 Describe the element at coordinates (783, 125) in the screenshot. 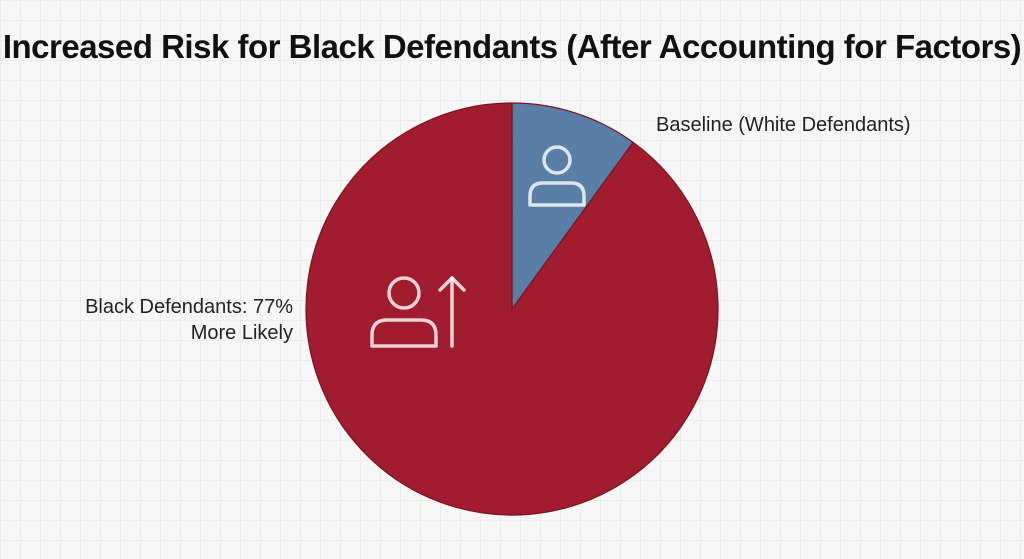

I see `slice-label-baseline: Baseline (White Defendants)` at that location.